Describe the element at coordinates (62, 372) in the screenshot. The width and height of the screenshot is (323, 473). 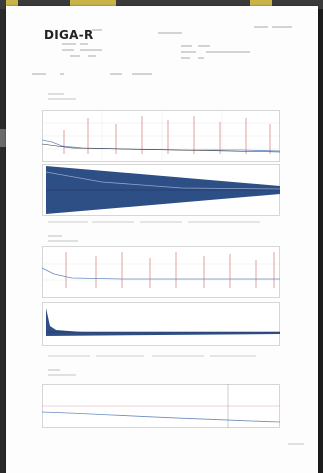
I see `section3-label` at that location.